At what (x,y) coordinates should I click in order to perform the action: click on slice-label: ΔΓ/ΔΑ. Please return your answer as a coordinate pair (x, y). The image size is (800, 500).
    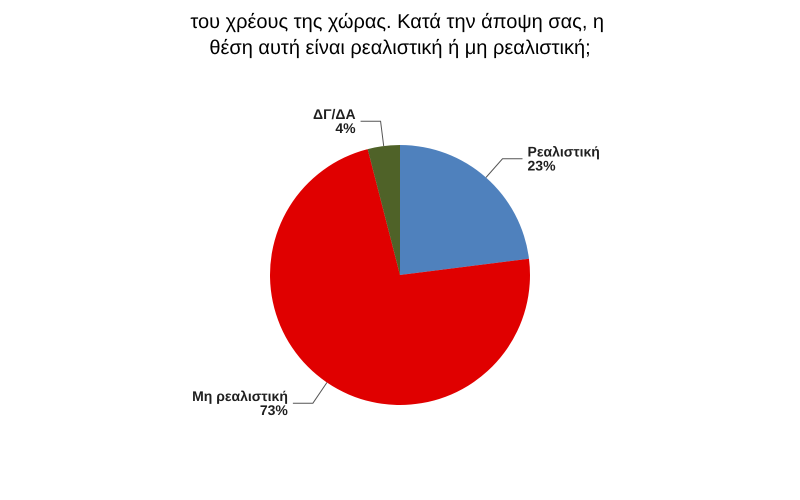
    Looking at the image, I should click on (334, 114).